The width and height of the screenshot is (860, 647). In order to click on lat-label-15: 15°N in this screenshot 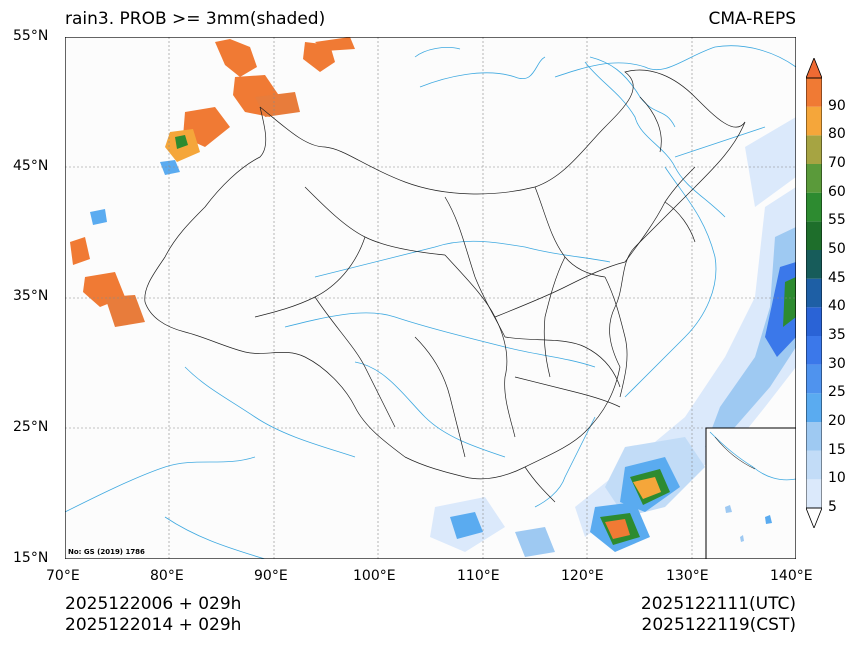, I will do `click(31, 558)`.